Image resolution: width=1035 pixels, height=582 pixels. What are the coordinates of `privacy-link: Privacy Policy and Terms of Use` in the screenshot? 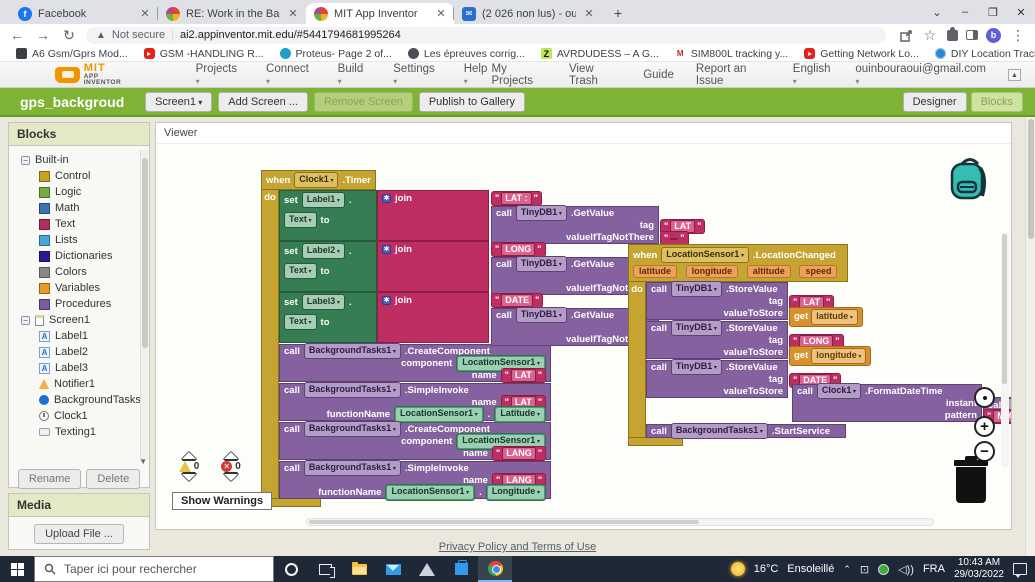 It's located at (517, 547).